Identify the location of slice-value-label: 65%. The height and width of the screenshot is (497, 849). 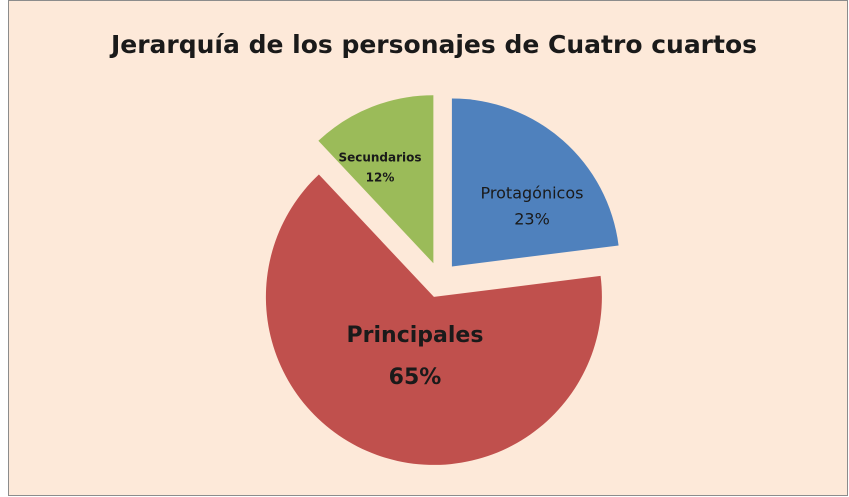
(415, 377).